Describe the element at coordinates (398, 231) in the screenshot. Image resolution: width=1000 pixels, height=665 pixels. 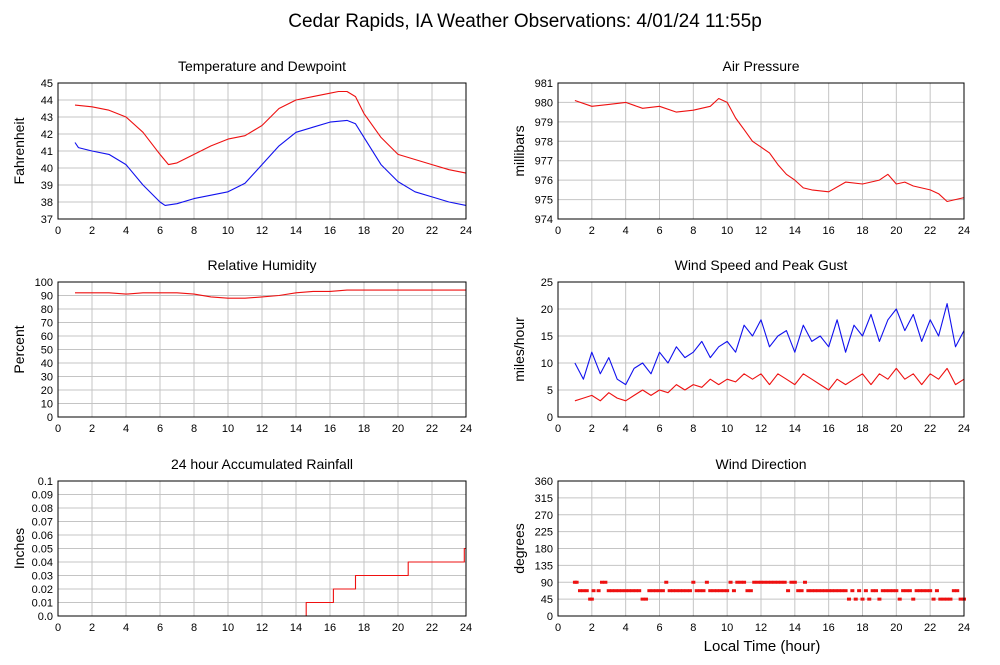
I see `temp-x-tick-20: 20` at that location.